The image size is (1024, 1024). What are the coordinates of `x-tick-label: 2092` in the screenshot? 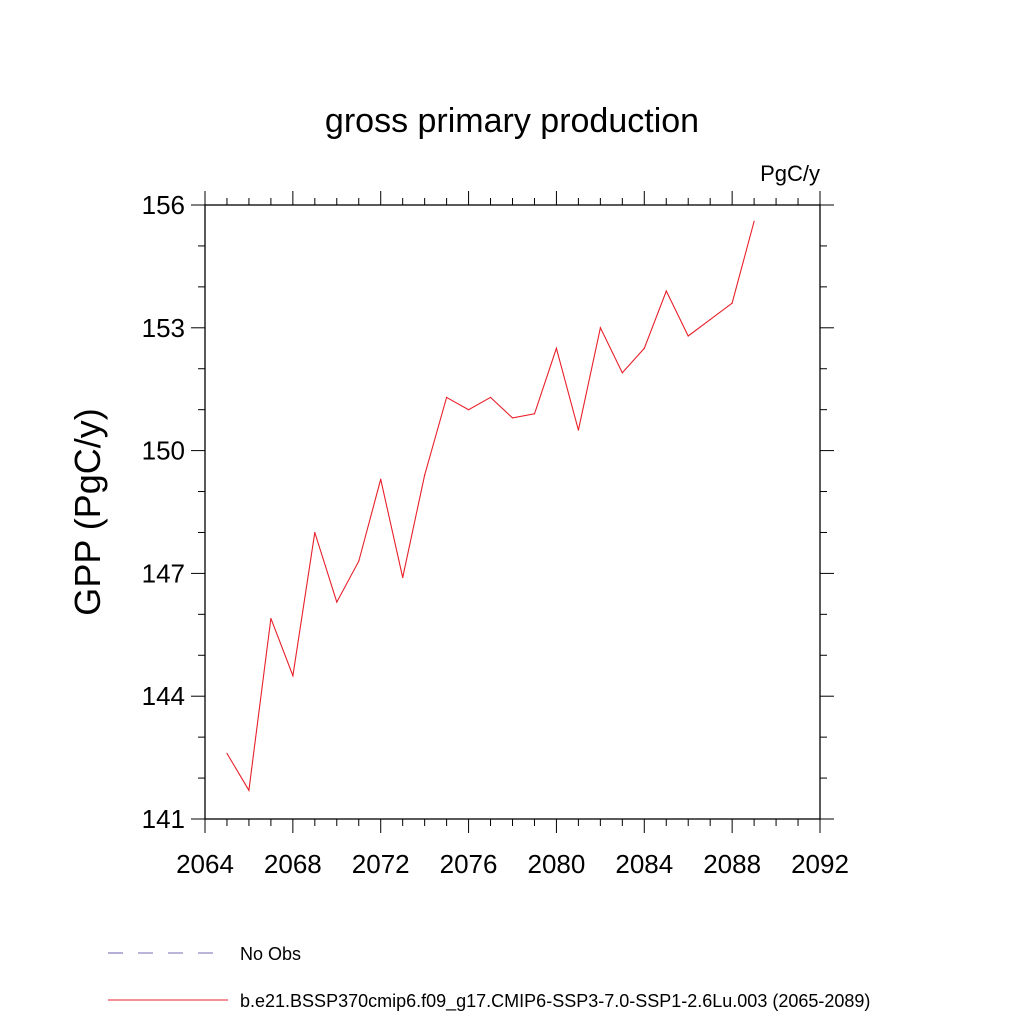 It's located at (820, 864).